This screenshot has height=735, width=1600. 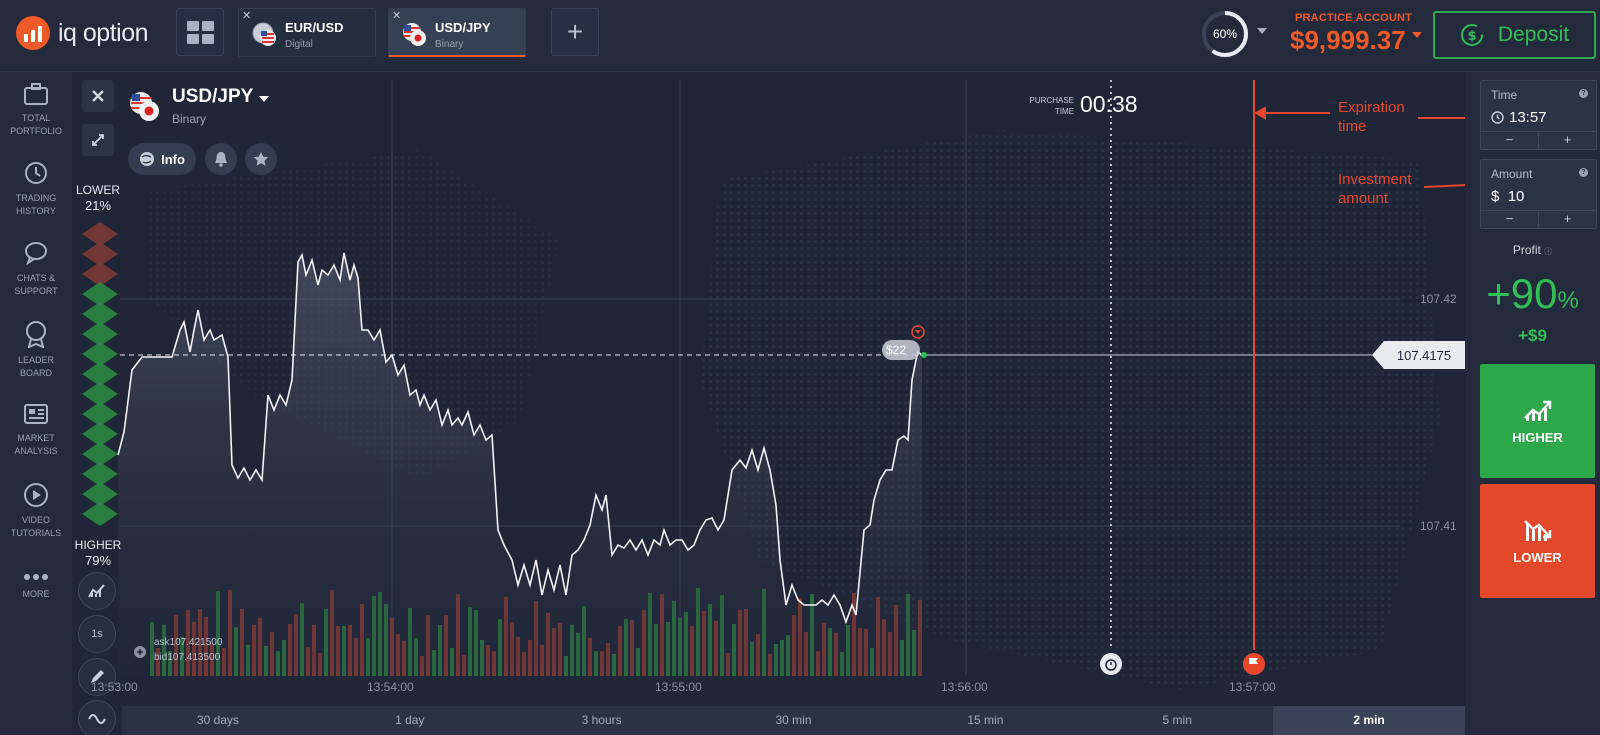 What do you see at coordinates (35, 373) in the screenshot?
I see `sidebar-label: BOARD` at bounding box center [35, 373].